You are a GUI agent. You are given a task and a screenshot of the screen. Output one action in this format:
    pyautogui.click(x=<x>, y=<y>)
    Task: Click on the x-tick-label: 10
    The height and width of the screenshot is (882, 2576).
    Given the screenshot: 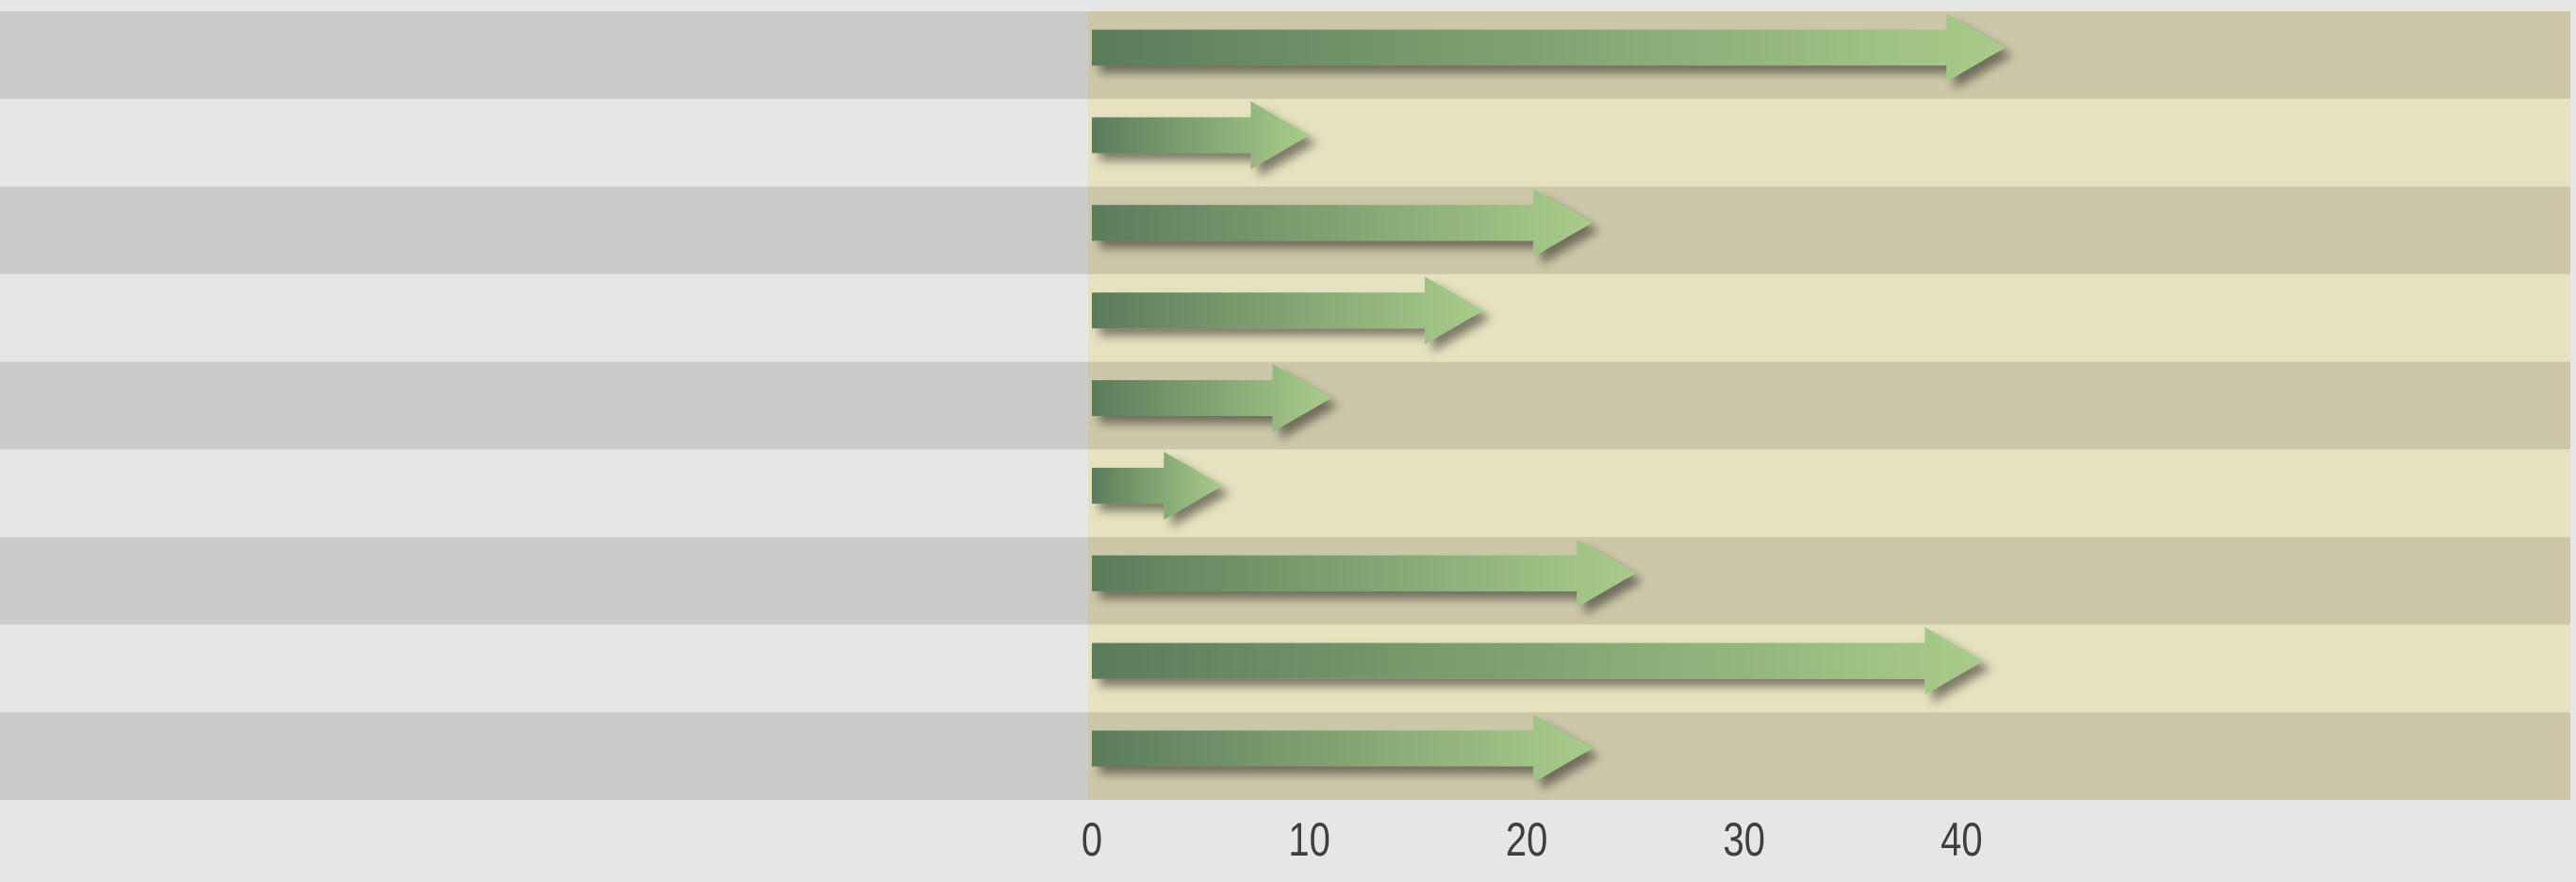 What is the action you would take?
    pyautogui.click(x=1308, y=840)
    